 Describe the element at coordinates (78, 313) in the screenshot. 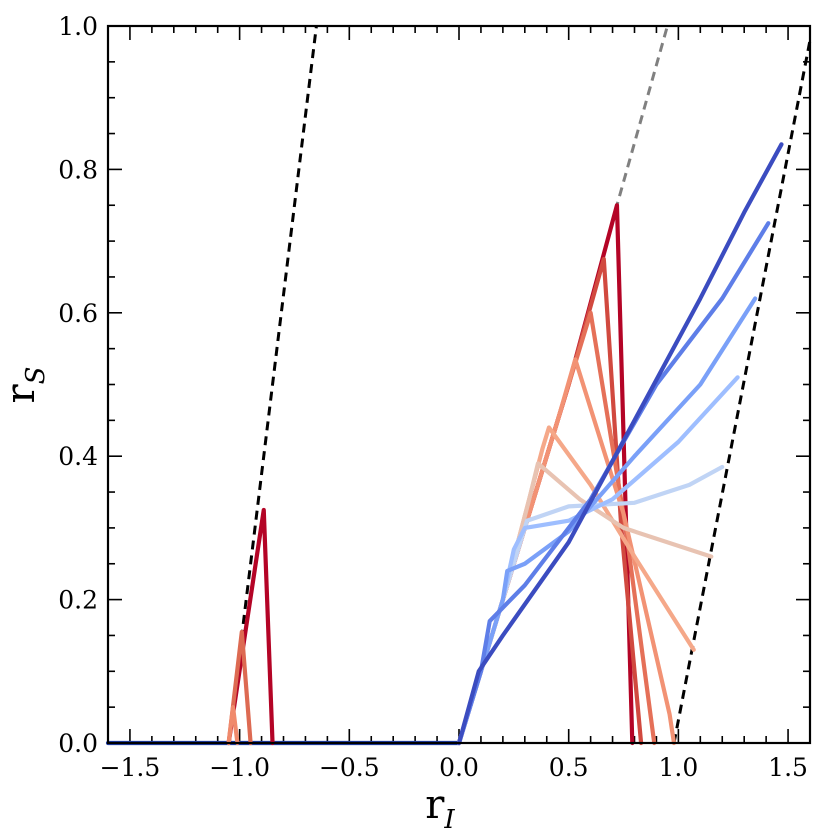

I see `y-tick-label: 0.6` at that location.